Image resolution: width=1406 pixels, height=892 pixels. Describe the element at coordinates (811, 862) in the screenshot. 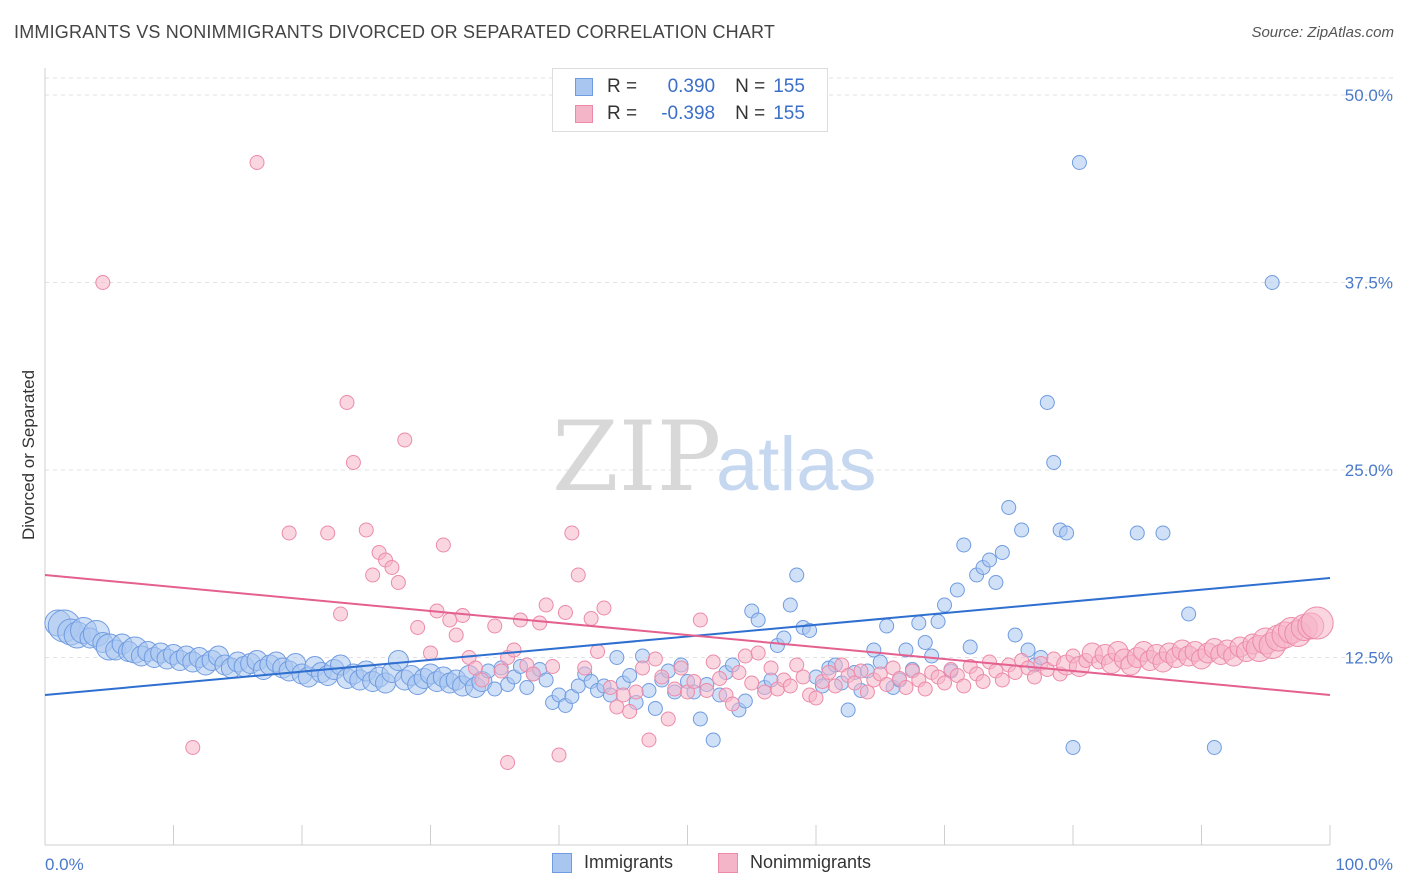

I see `bottom-legend-label: Nonimmigrants` at that location.